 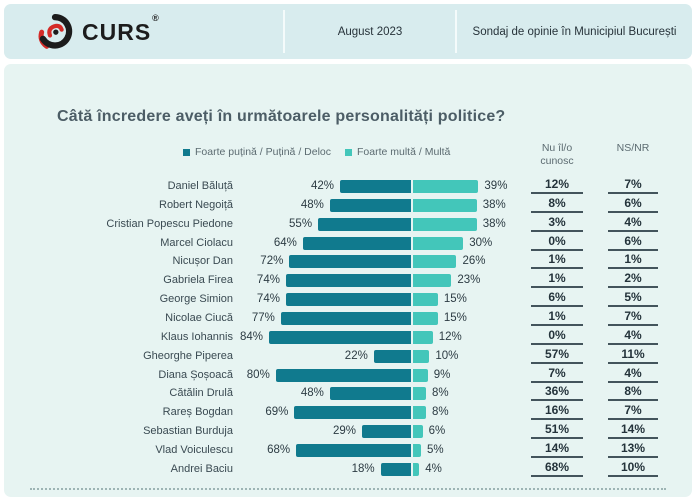 What do you see at coordinates (633, 374) in the screenshot?
I see `nsnr-value: 4%` at bounding box center [633, 374].